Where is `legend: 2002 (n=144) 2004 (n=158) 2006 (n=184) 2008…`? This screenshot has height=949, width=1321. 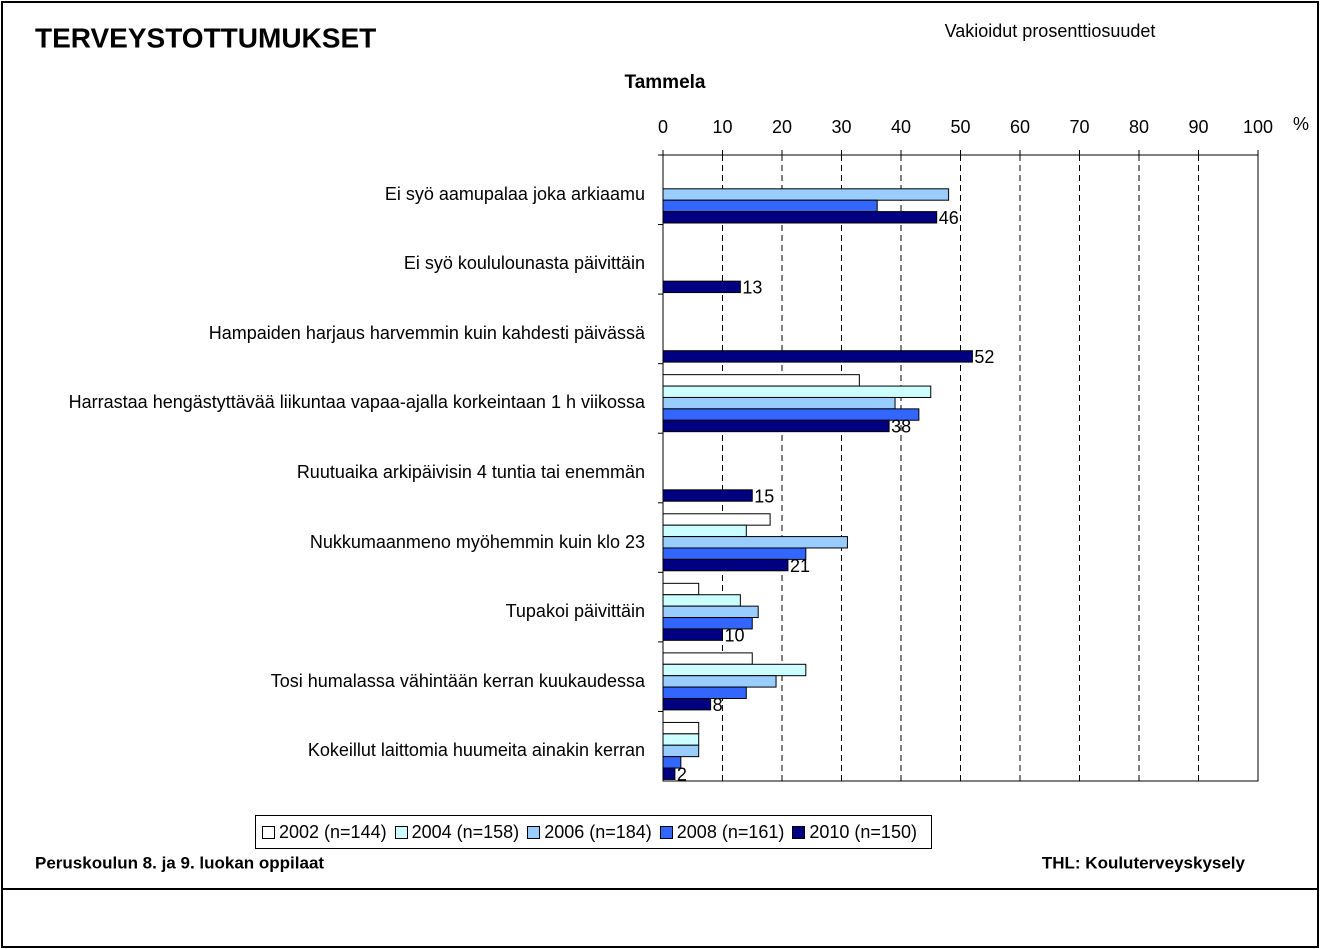
legend: 2002 (n=144) 2004 (n=158) 2006 (n=184) 2008… is located at coordinates (593, 832).